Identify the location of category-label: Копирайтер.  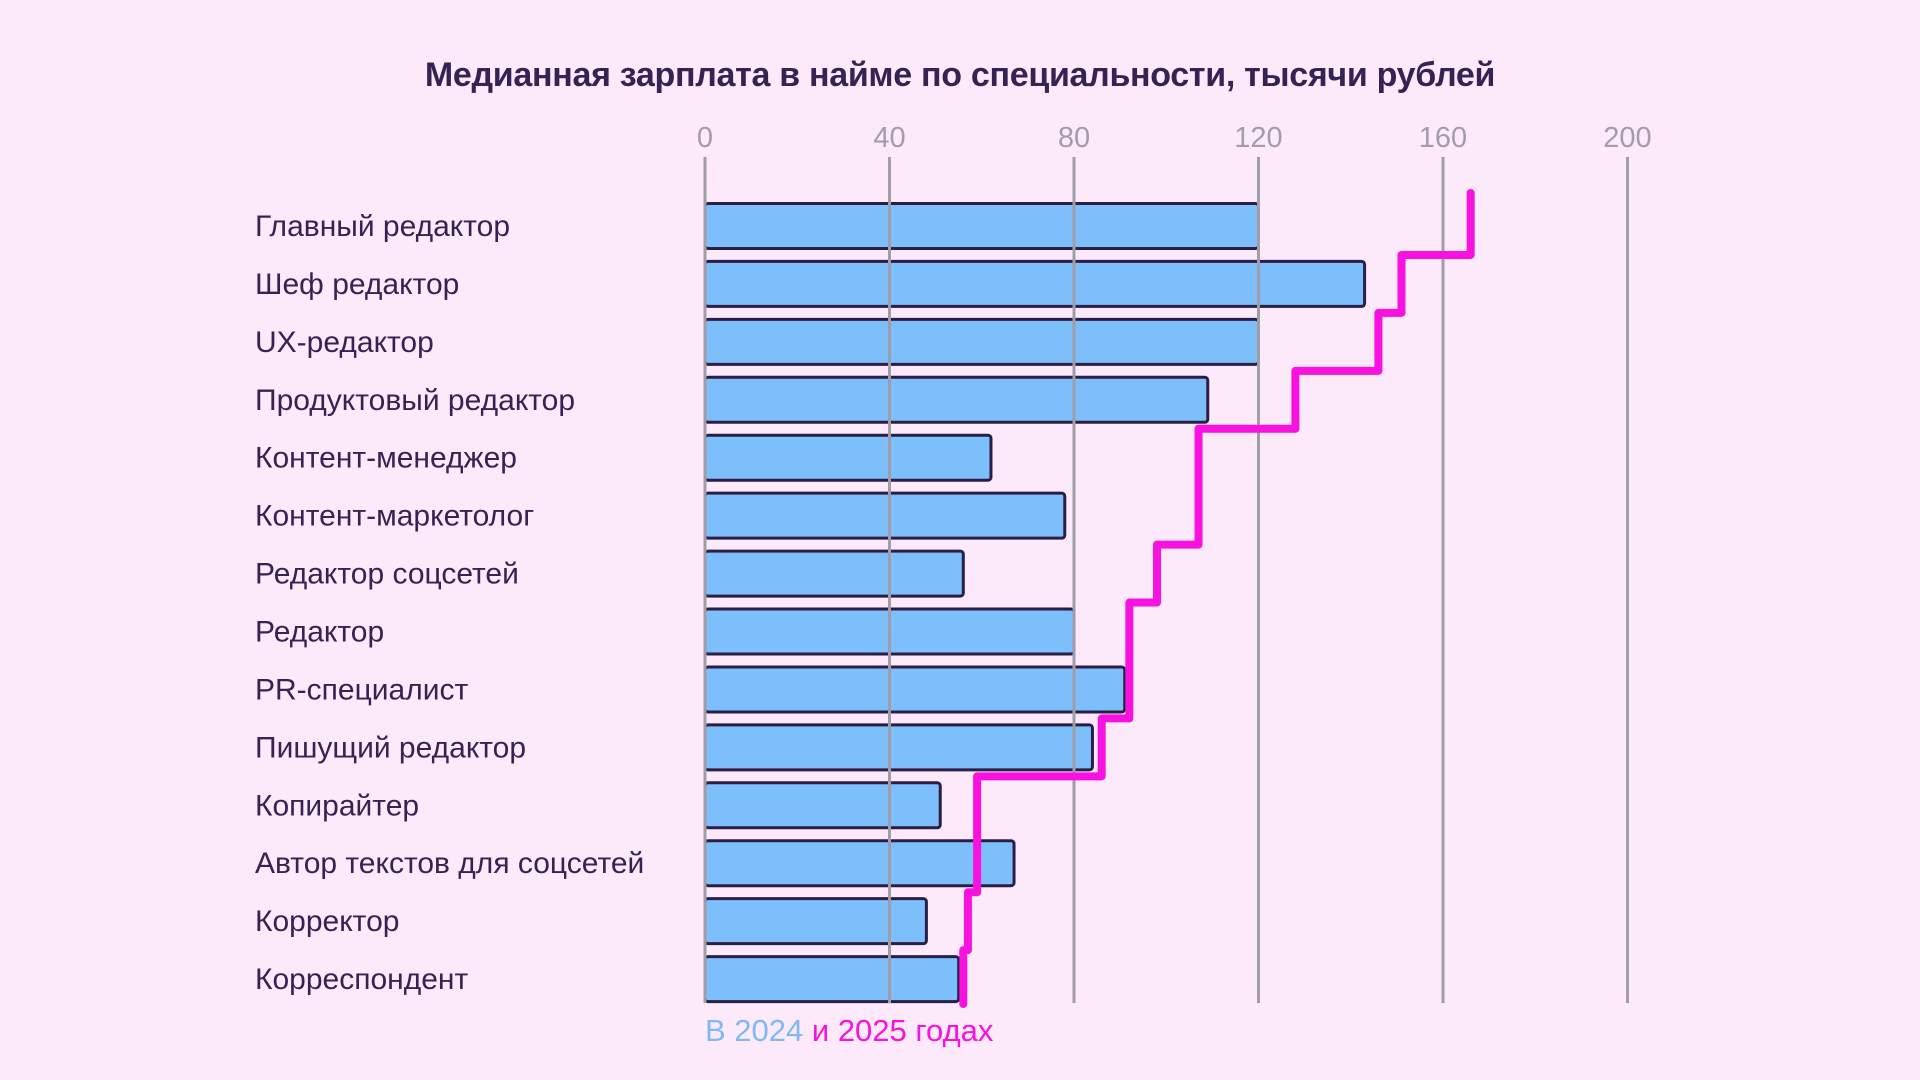
(337, 805).